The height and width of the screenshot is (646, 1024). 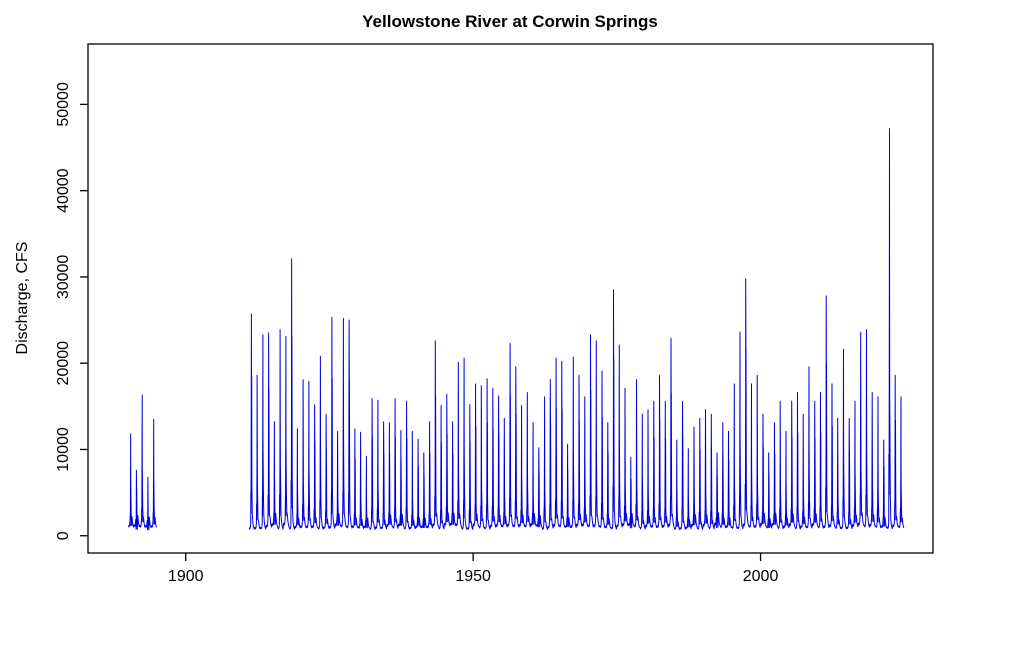 I want to click on x-tick-label: 2000, so click(x=761, y=576).